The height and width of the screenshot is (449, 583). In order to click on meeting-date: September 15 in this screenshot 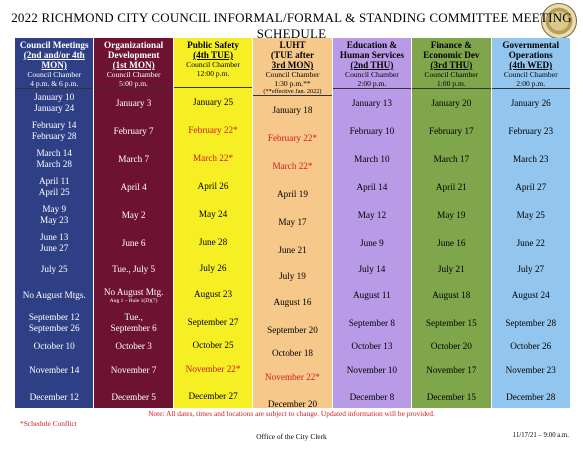, I will do `click(451, 322)`.